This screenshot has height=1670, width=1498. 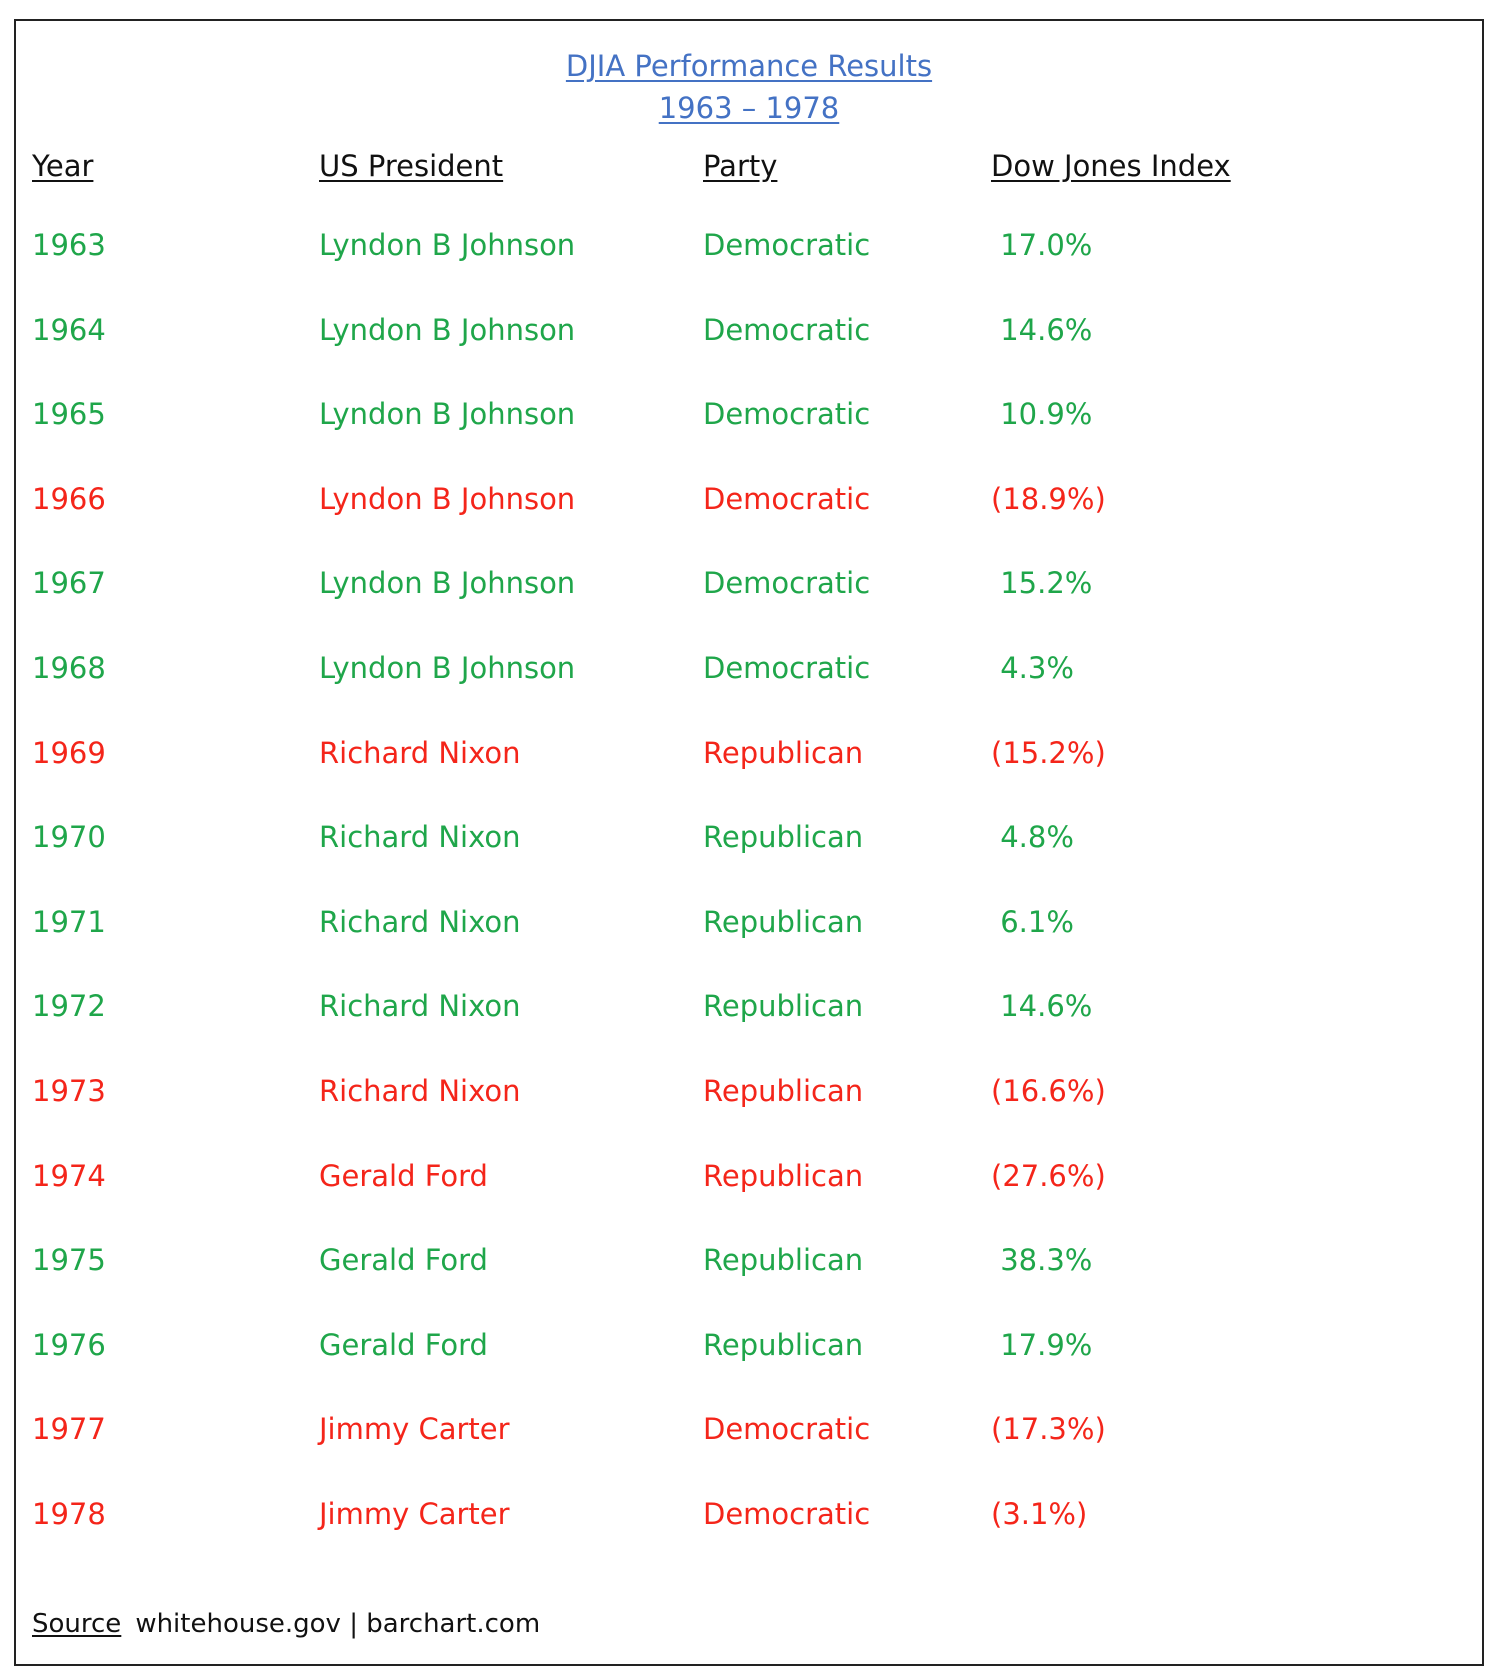 What do you see at coordinates (1048, 753) in the screenshot?
I see `cell-dow-jones-index: (15.2%)` at bounding box center [1048, 753].